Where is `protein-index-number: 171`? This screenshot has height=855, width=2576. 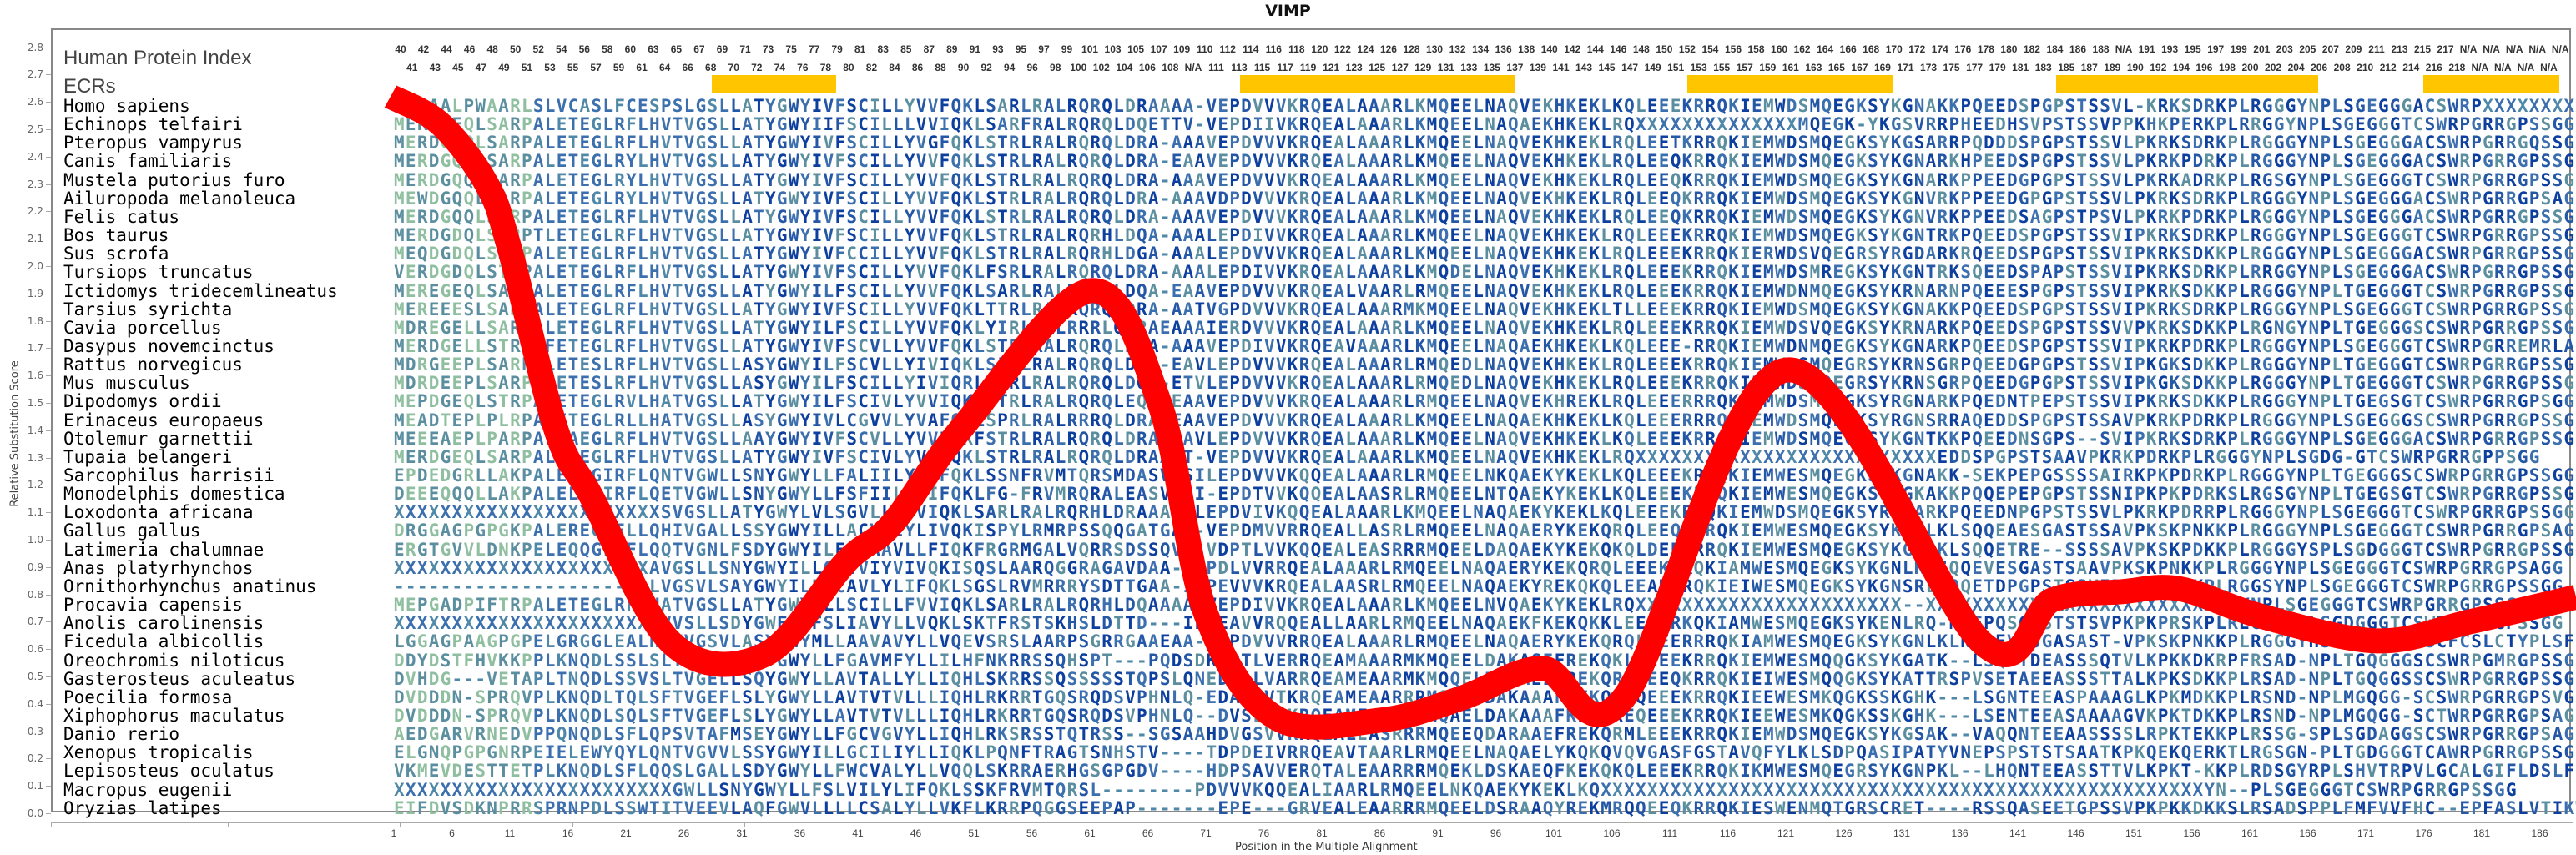
protein-index-number: 171 is located at coordinates (1905, 67).